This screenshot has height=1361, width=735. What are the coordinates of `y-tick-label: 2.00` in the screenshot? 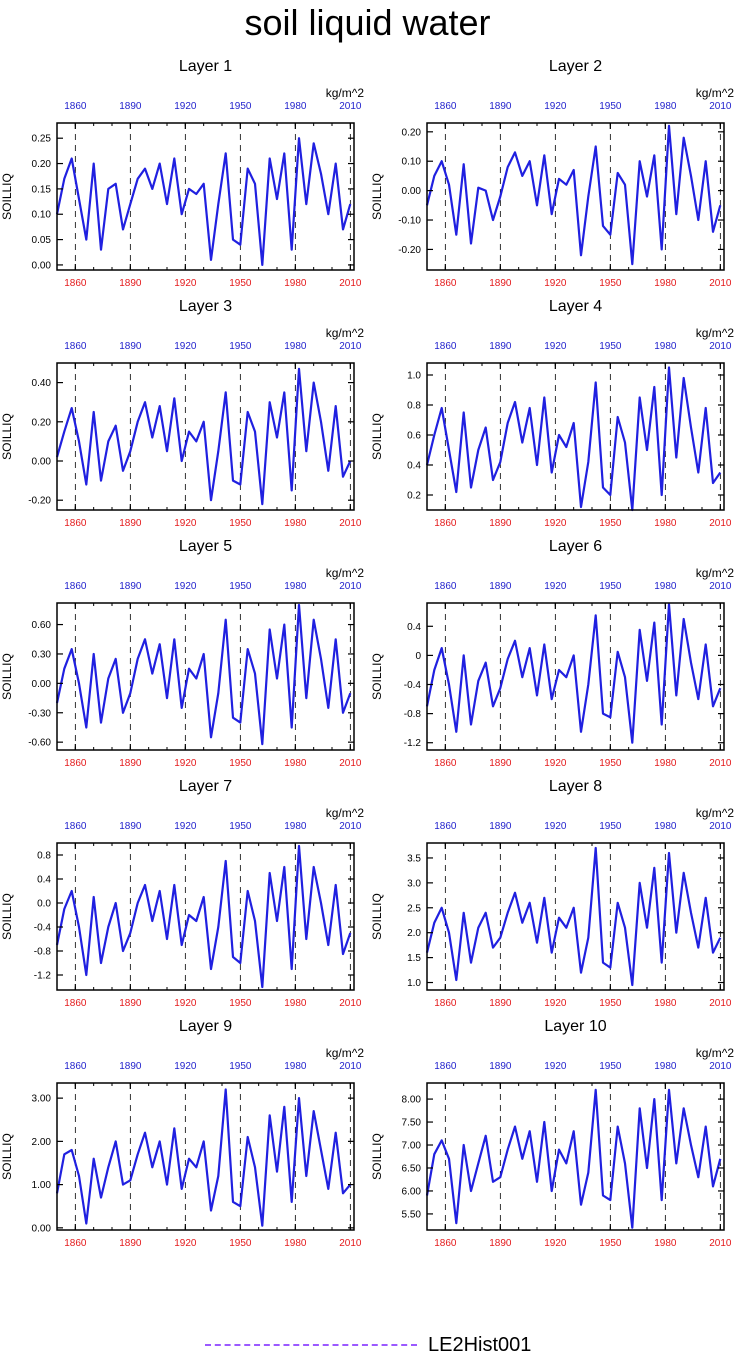 It's located at (42, 1142).